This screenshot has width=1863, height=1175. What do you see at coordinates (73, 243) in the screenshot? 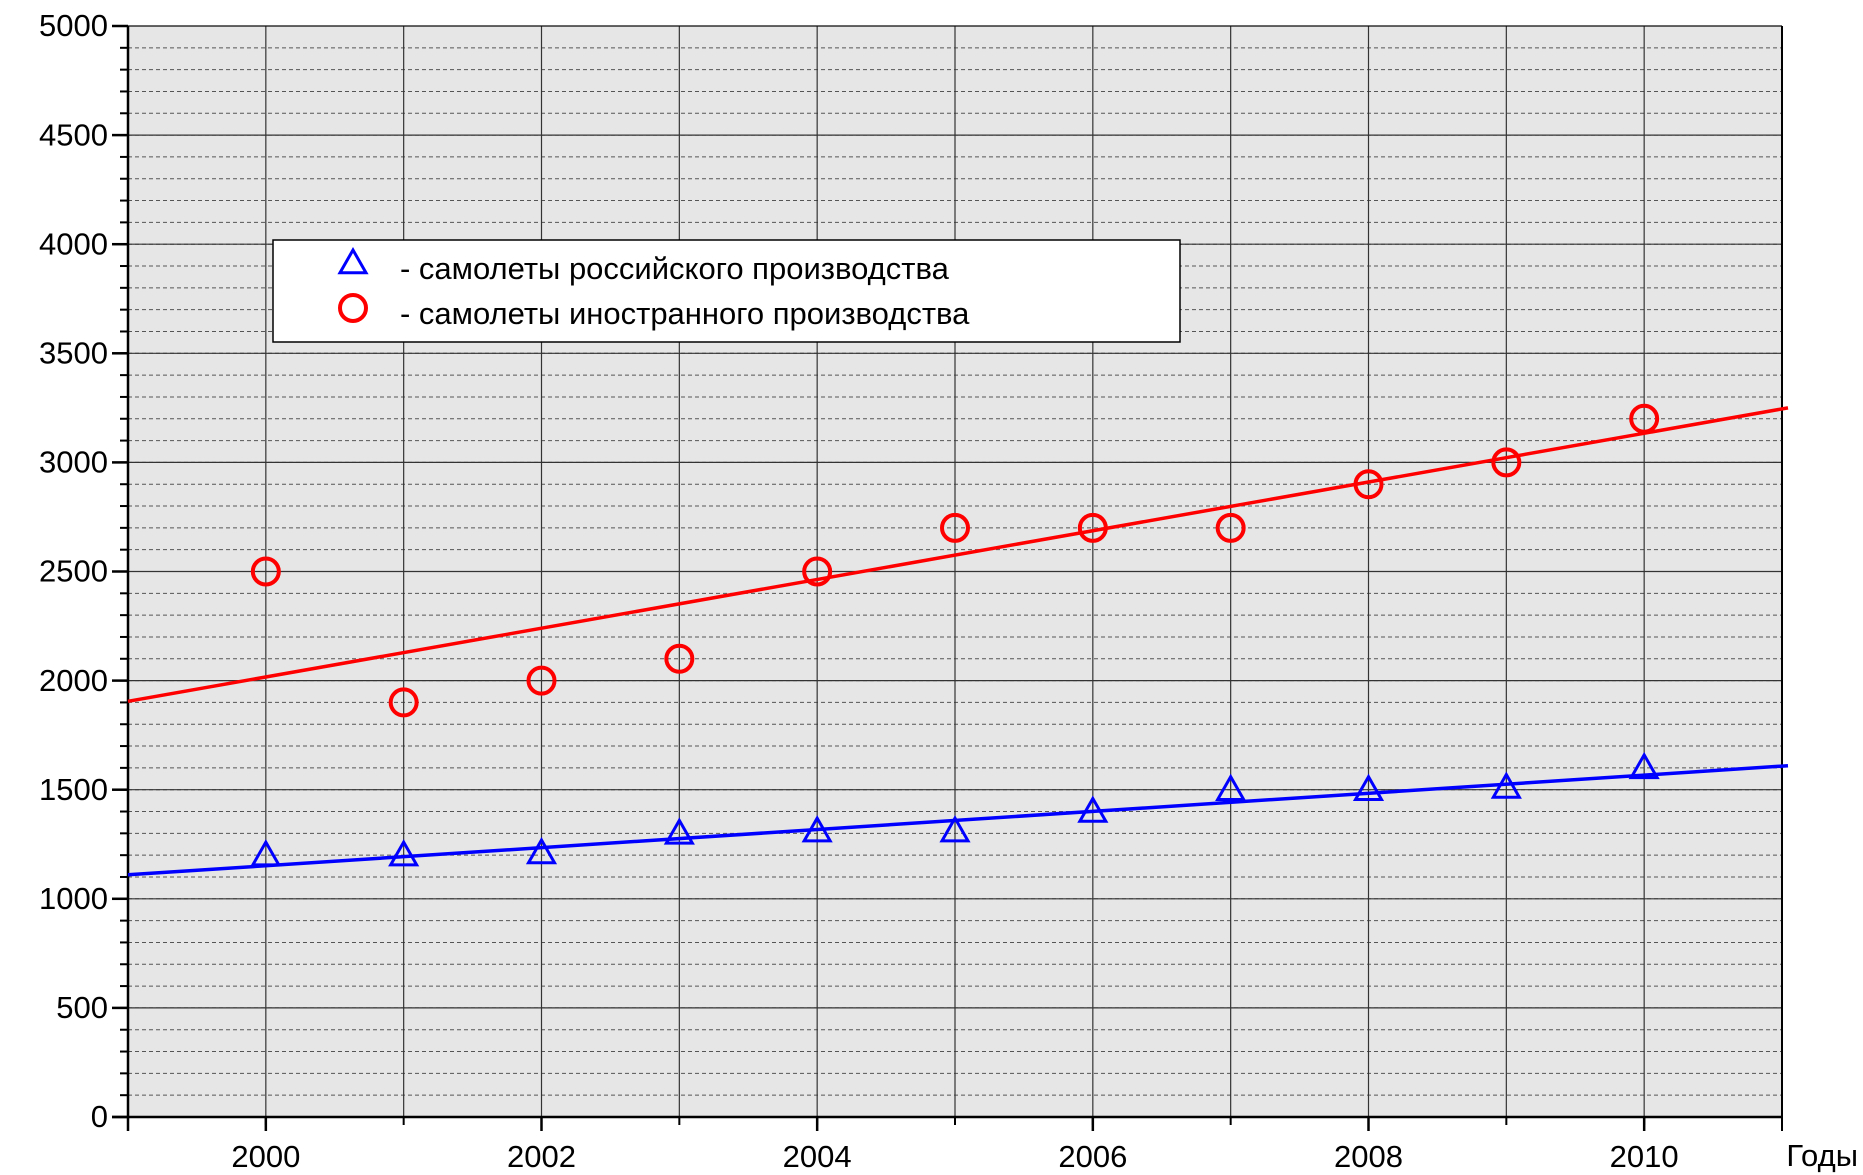
I see `y-tick-label: 4000` at bounding box center [73, 243].